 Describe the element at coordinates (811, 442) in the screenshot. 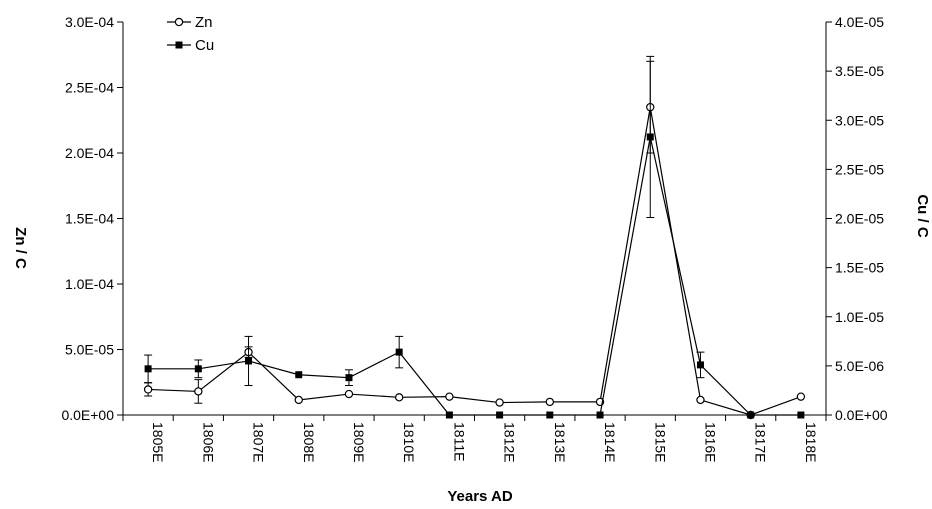

I see `x-tick-label: 1818E` at that location.